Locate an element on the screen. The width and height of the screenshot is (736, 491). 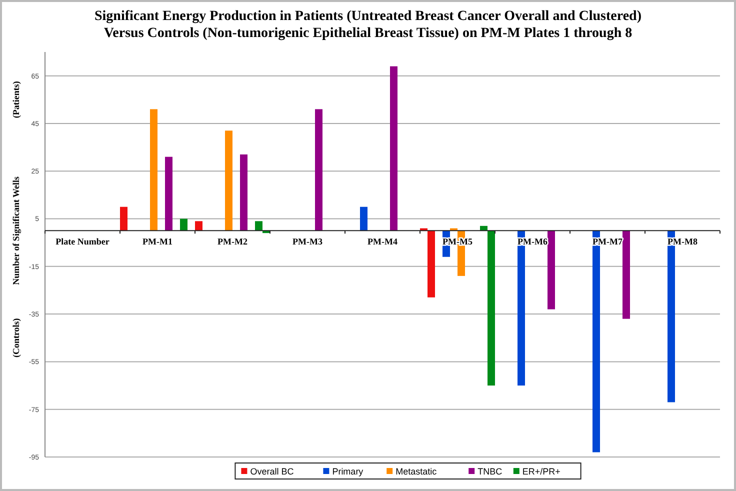
x-tick-label: PM-M1 is located at coordinates (157, 241).